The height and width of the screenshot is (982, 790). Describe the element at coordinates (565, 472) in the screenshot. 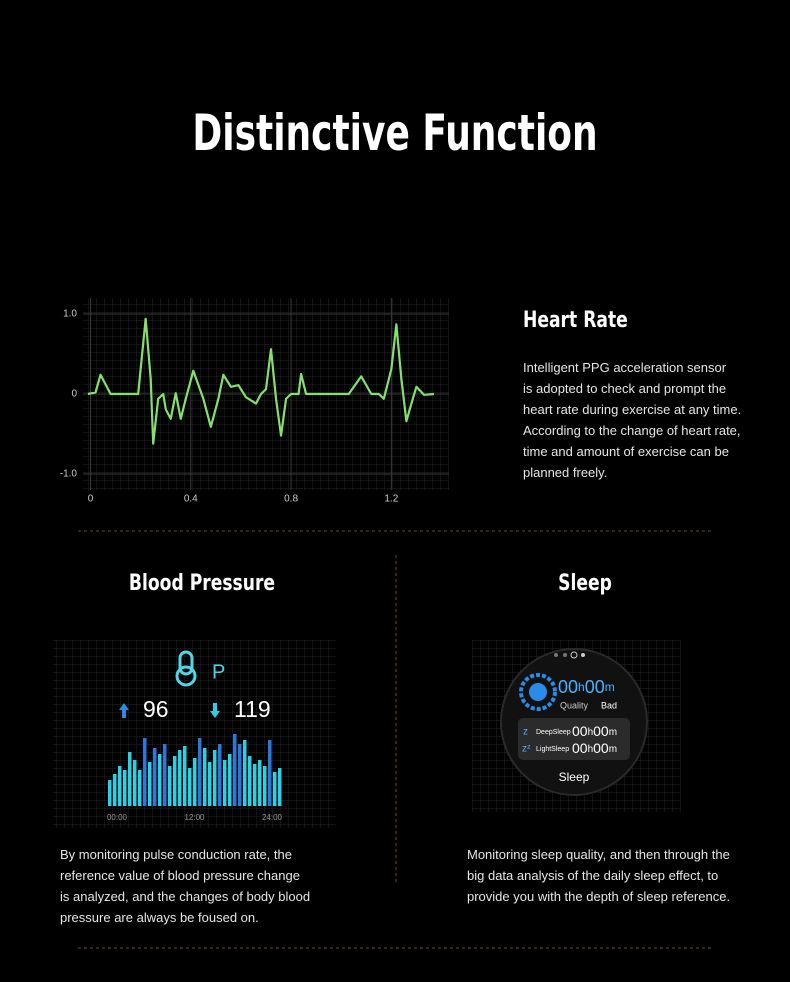

I see `text-line: planned freely.` at that location.